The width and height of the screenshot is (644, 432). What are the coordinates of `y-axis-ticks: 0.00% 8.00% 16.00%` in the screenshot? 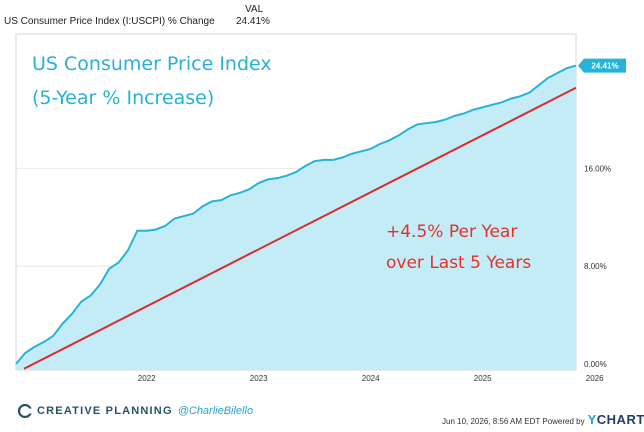 It's located at (597, 266).